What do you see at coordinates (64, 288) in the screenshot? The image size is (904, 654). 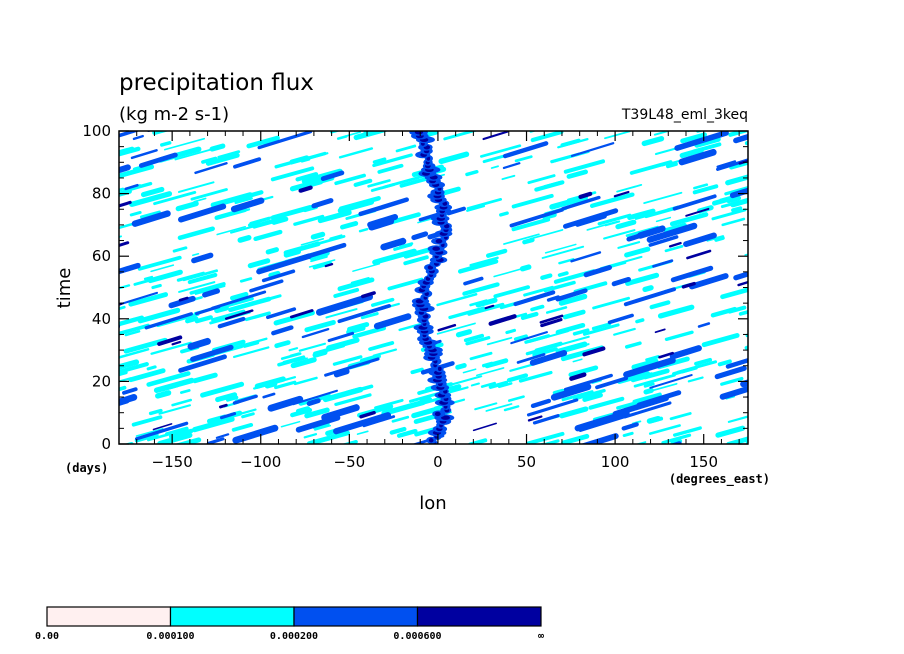 I see `y-axis-label: time` at bounding box center [64, 288].